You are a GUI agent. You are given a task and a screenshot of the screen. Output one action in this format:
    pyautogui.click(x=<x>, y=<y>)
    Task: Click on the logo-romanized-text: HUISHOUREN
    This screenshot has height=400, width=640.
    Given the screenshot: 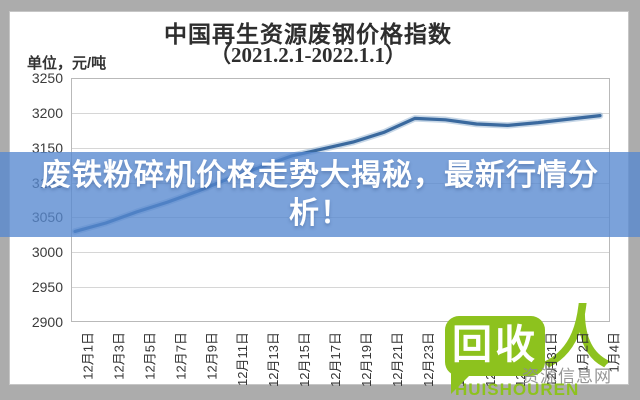 What is the action you would take?
    pyautogui.click(x=517, y=389)
    